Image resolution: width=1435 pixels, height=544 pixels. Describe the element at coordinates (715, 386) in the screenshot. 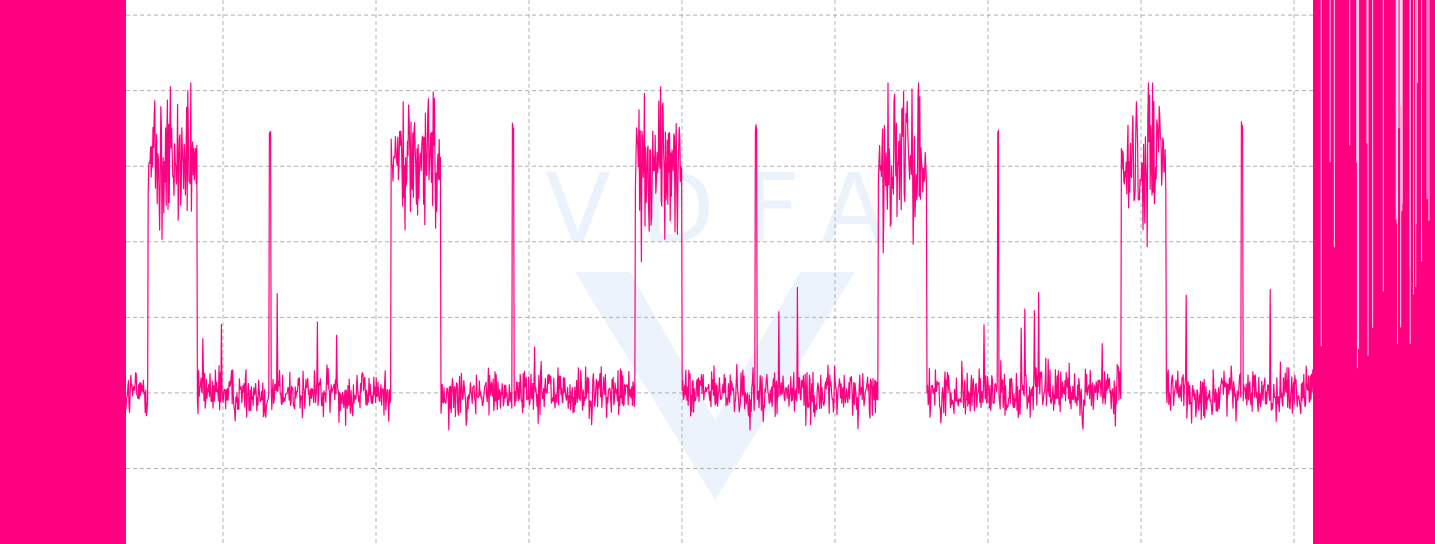

I see `watermark-v-shape` at that location.